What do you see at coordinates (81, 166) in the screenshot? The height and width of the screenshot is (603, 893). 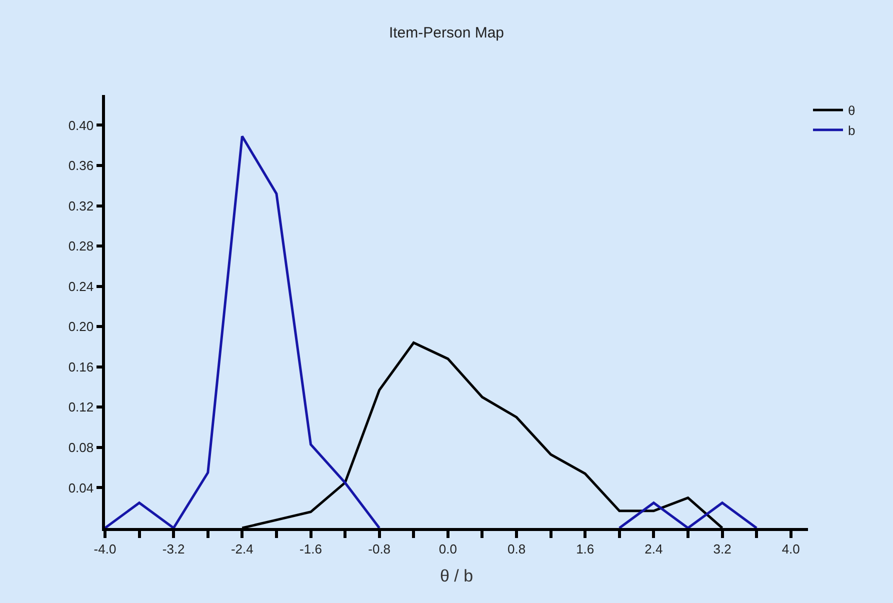 I see `y-tick-label: 0.36` at bounding box center [81, 166].